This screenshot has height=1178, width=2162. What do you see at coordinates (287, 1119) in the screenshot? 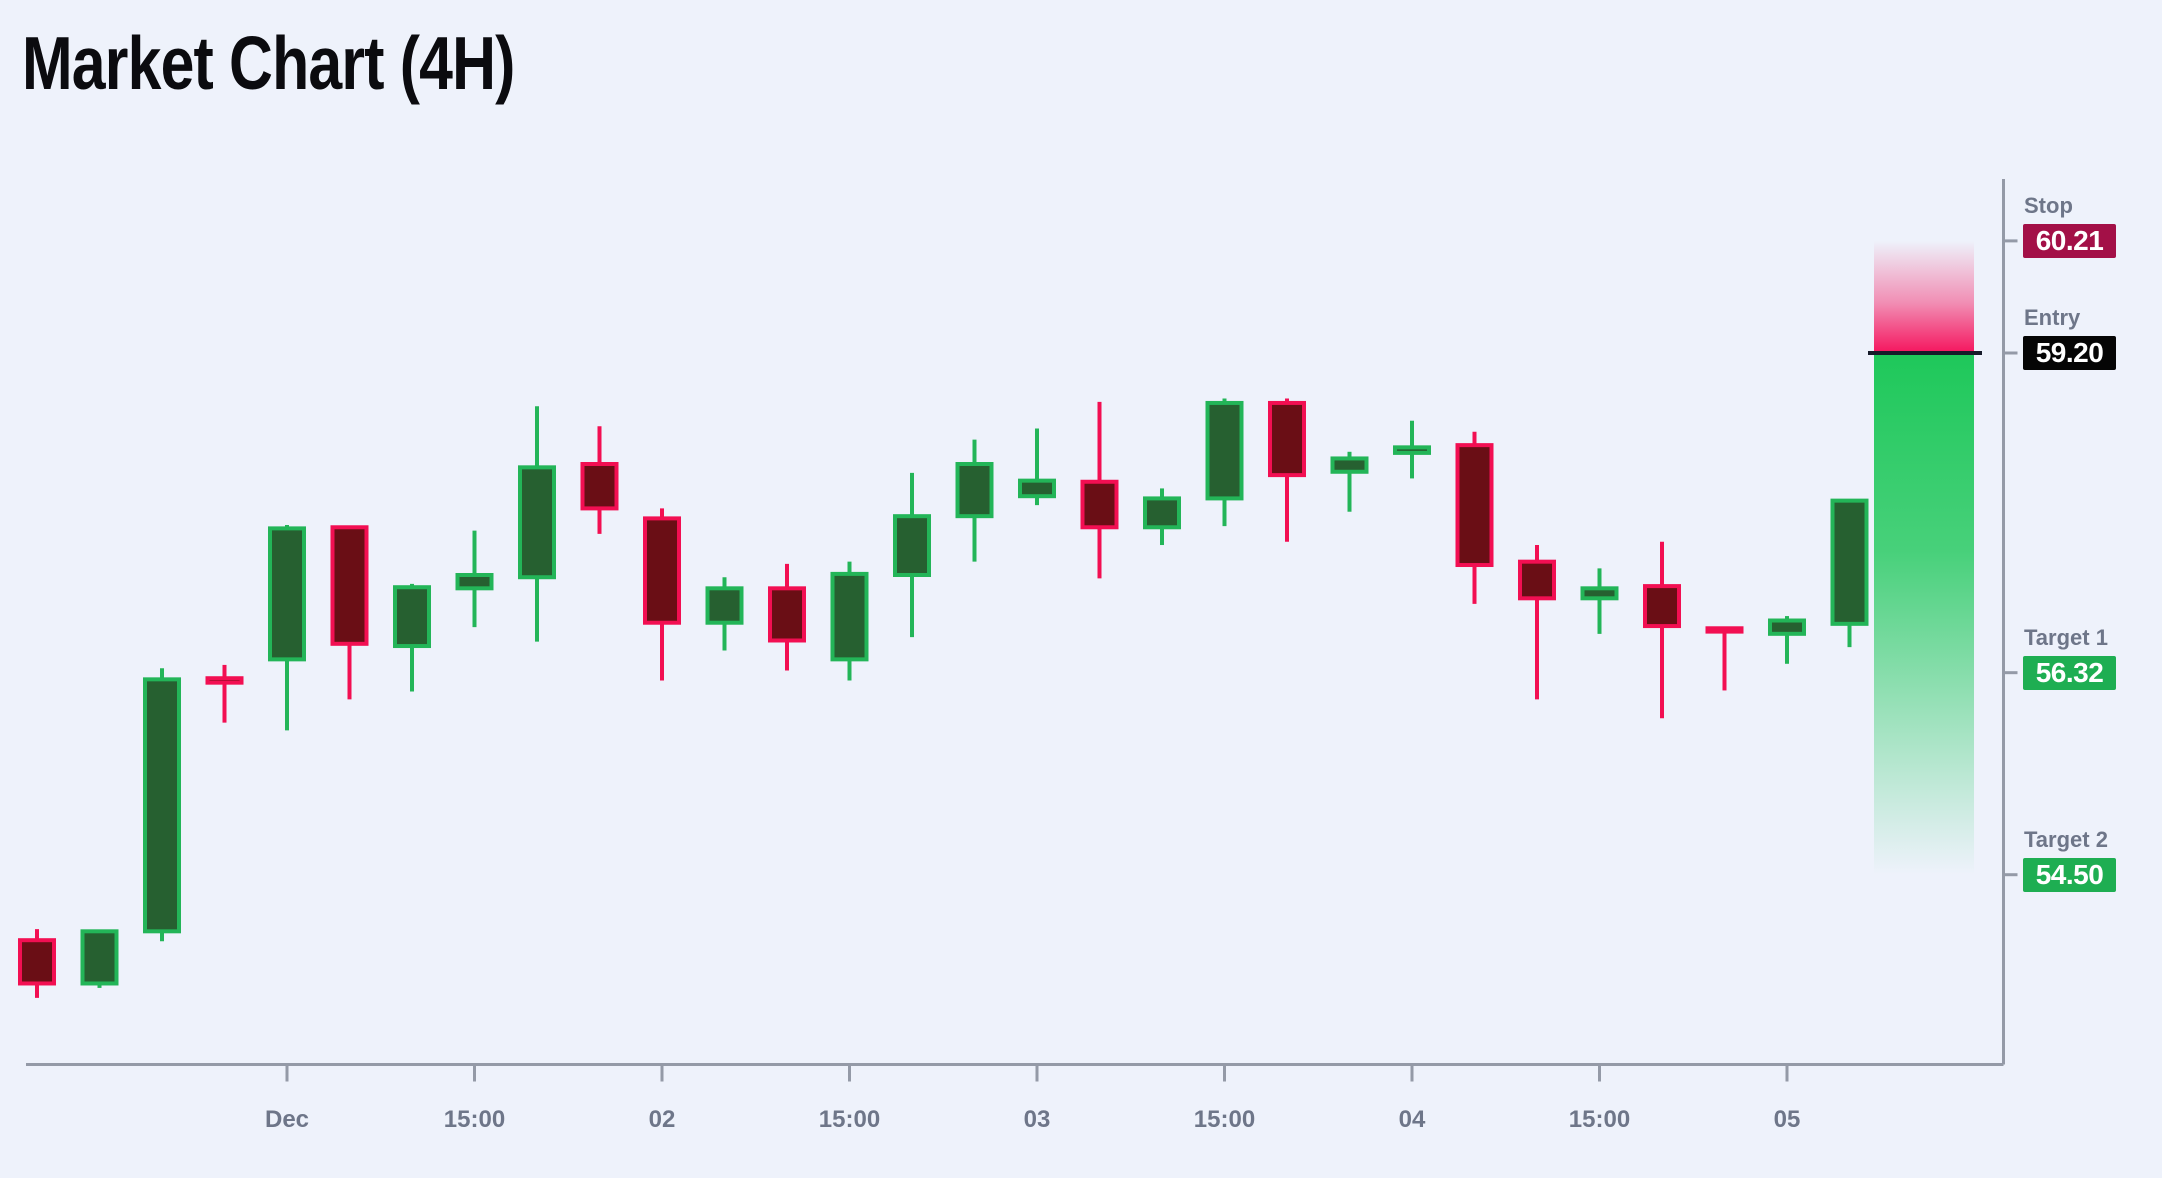
I see `x-axis-tick-label: Dec` at bounding box center [287, 1119].